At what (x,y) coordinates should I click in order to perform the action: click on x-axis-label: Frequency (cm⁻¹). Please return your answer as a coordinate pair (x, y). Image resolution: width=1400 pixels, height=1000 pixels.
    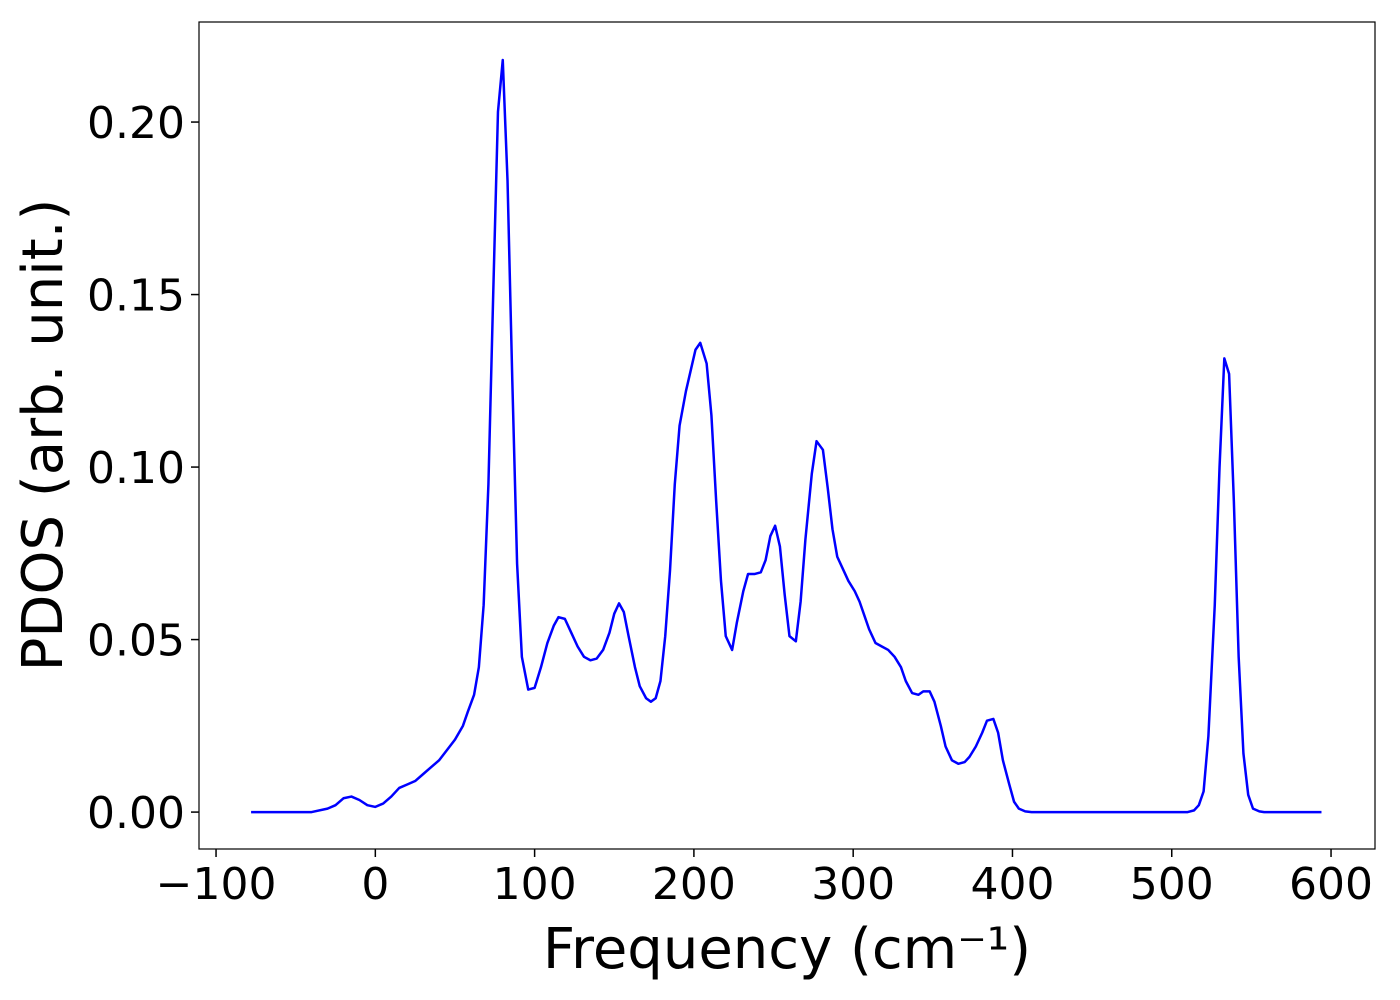
    Looking at the image, I should click on (787, 949).